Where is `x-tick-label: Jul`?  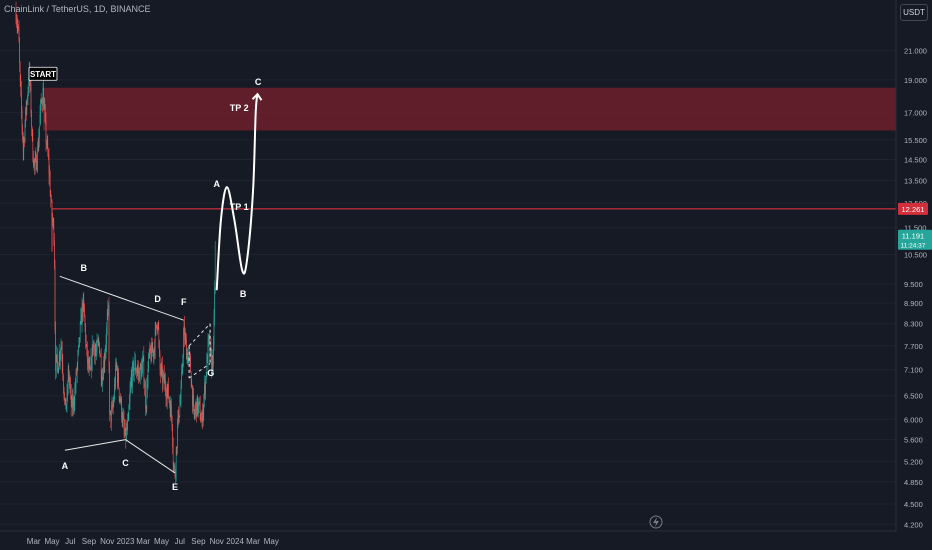 x-tick-label: Jul is located at coordinates (70, 541).